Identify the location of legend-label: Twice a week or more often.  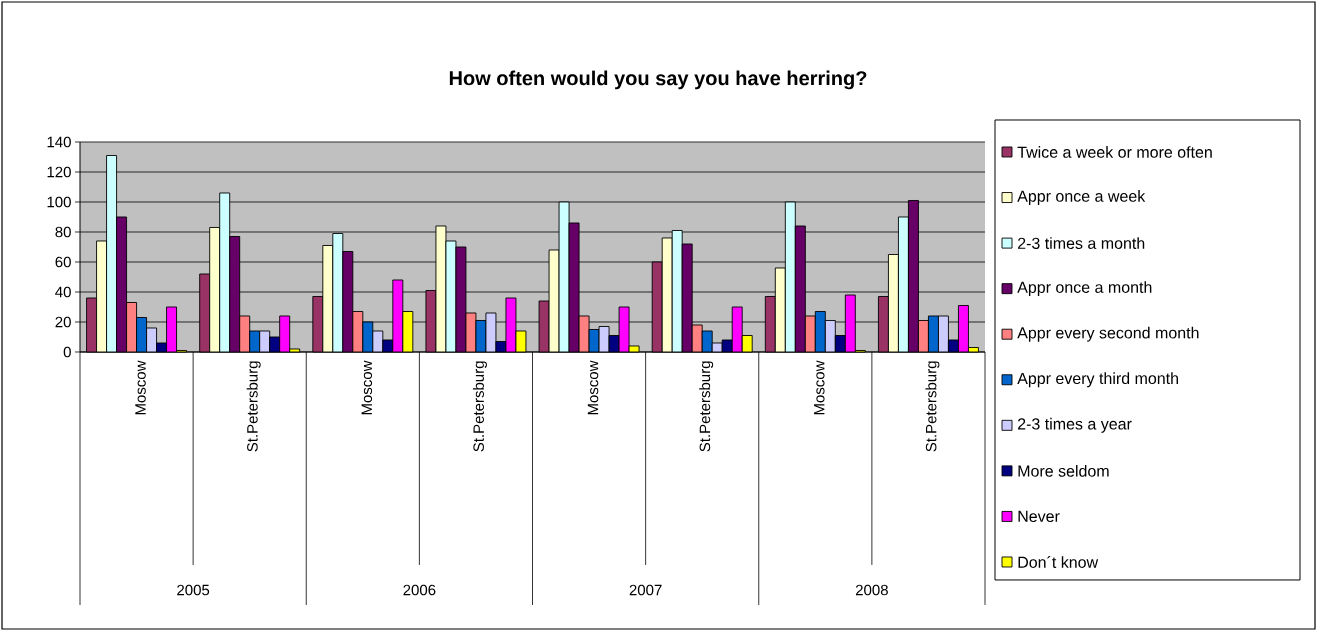
(1114, 152).